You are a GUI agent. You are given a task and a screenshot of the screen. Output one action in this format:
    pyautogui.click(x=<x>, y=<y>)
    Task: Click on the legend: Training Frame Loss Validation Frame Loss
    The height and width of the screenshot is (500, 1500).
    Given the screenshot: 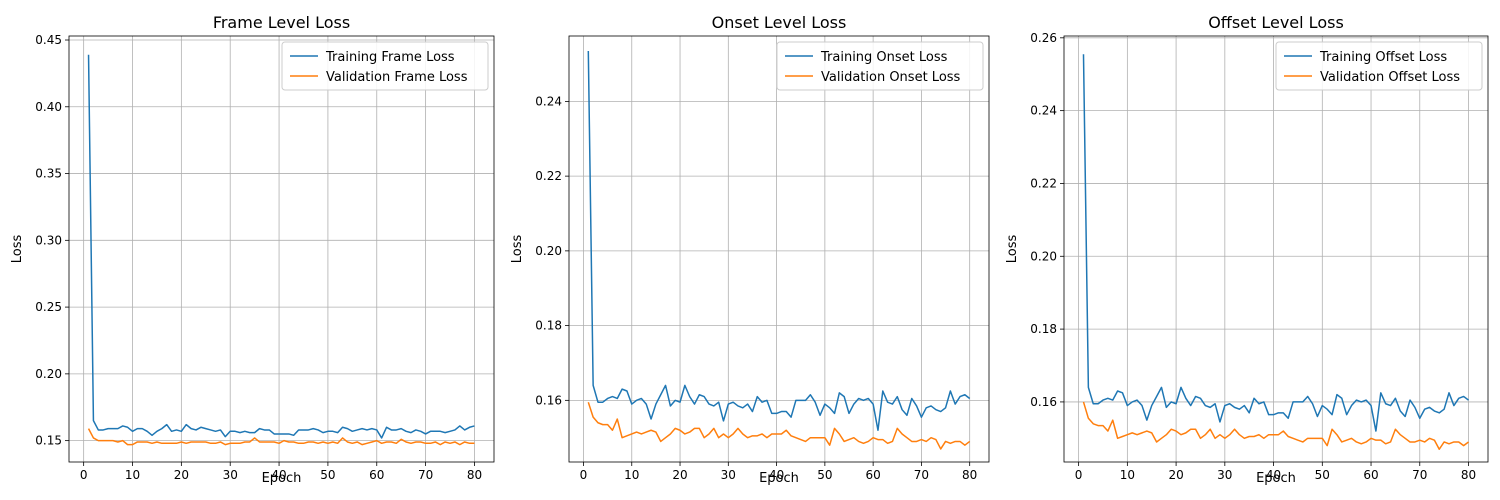 What is the action you would take?
    pyautogui.click(x=385, y=66)
    